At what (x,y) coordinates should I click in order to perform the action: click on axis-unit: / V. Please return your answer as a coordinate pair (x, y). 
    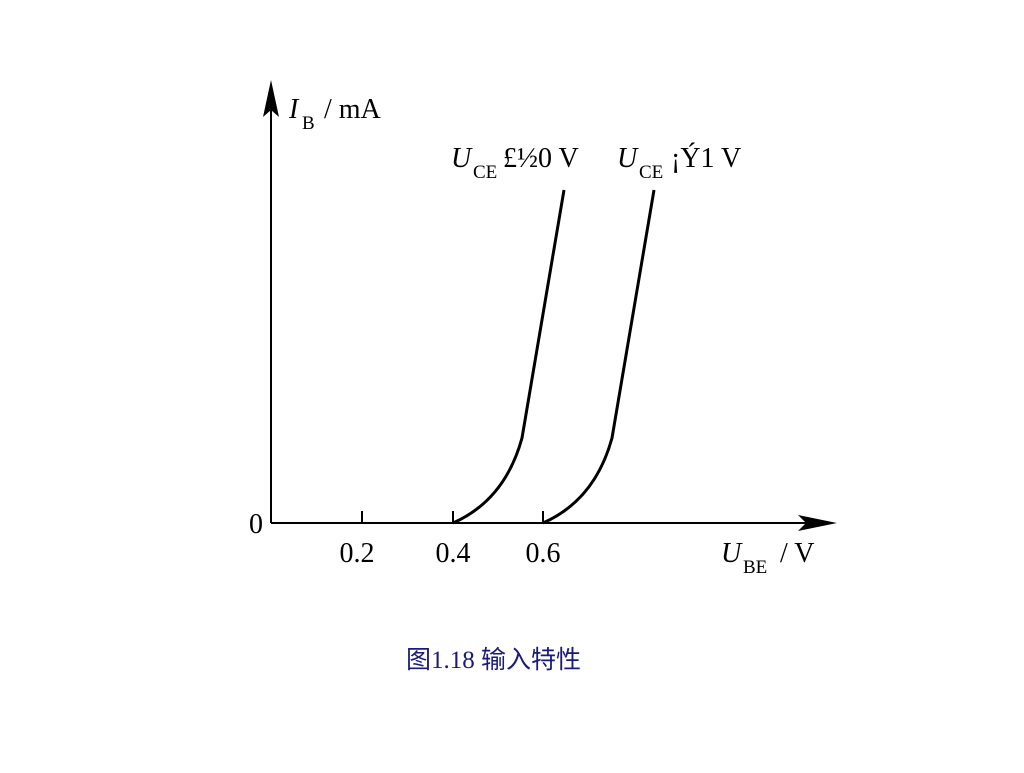
    Looking at the image, I should click on (797, 553).